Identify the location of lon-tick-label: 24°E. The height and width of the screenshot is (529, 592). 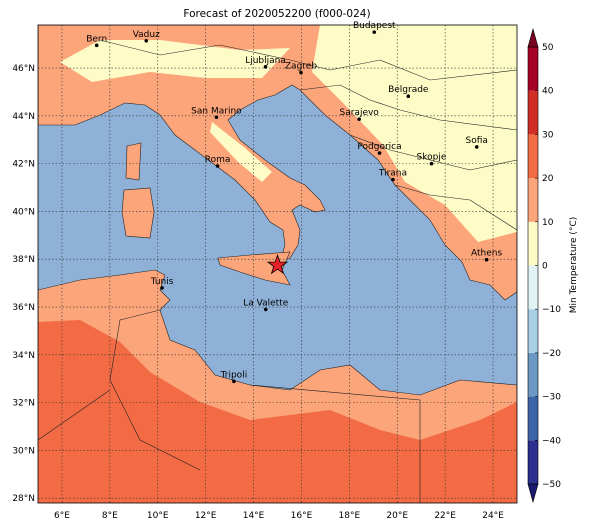
(493, 516).